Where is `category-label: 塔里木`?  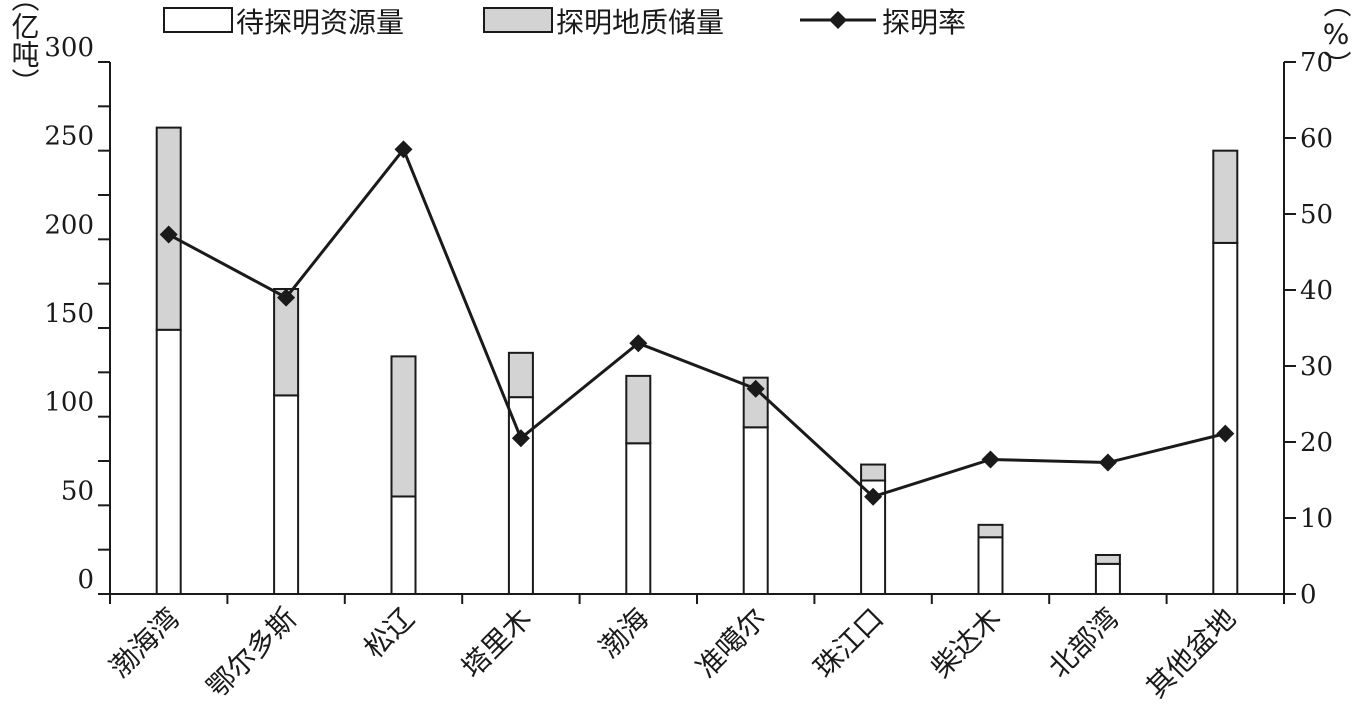
category-label: 塔里木 is located at coordinates (496, 643).